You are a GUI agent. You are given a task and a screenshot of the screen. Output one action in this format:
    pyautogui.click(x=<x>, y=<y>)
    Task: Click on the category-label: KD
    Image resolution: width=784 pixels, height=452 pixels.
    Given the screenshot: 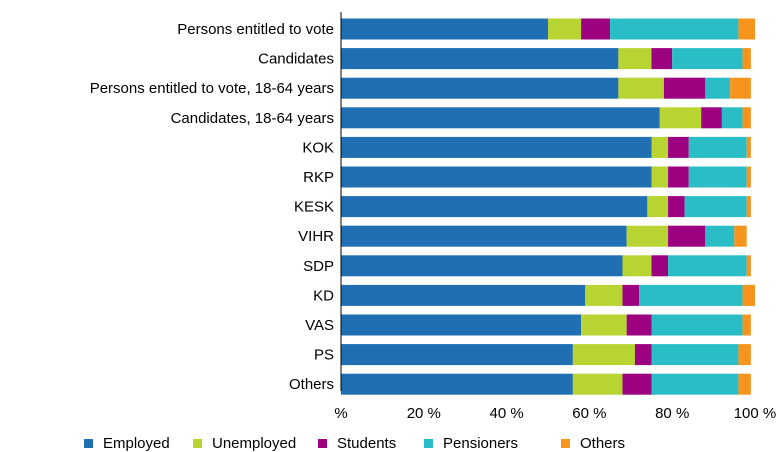 What is the action you would take?
    pyautogui.click(x=323, y=295)
    